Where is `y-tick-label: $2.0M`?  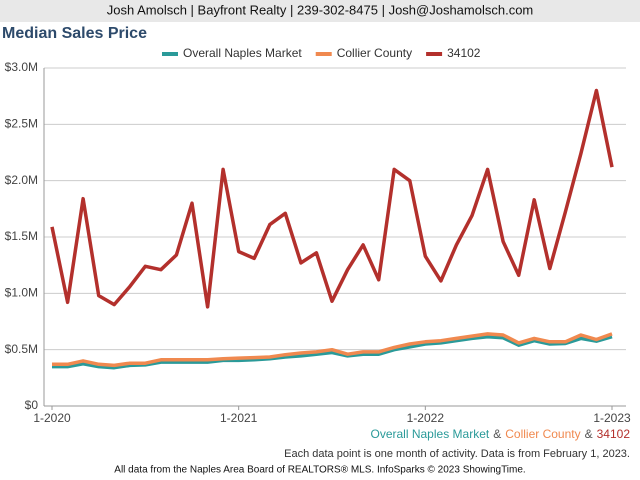 y-tick-label: $2.0M is located at coordinates (21, 180).